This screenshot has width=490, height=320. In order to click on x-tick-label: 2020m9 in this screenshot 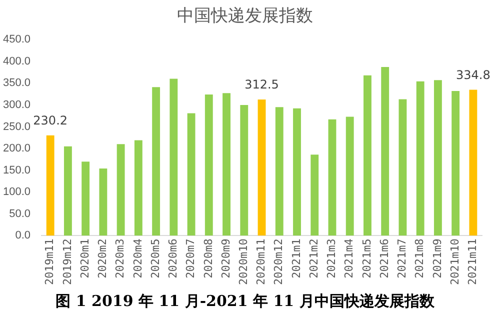, I will do `click(225, 258)`.